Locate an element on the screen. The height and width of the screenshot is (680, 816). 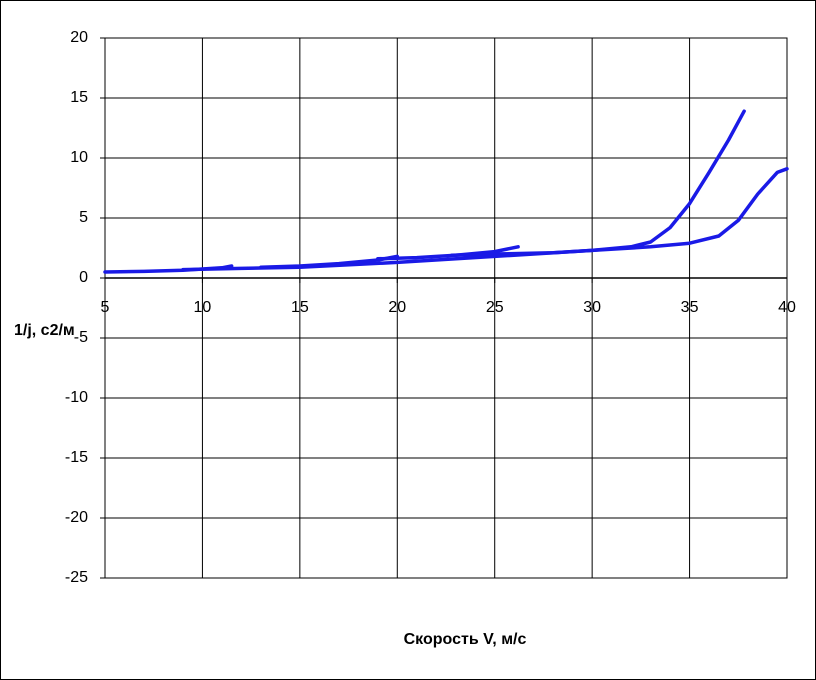
x-tick-label: 5 is located at coordinates (105, 307).